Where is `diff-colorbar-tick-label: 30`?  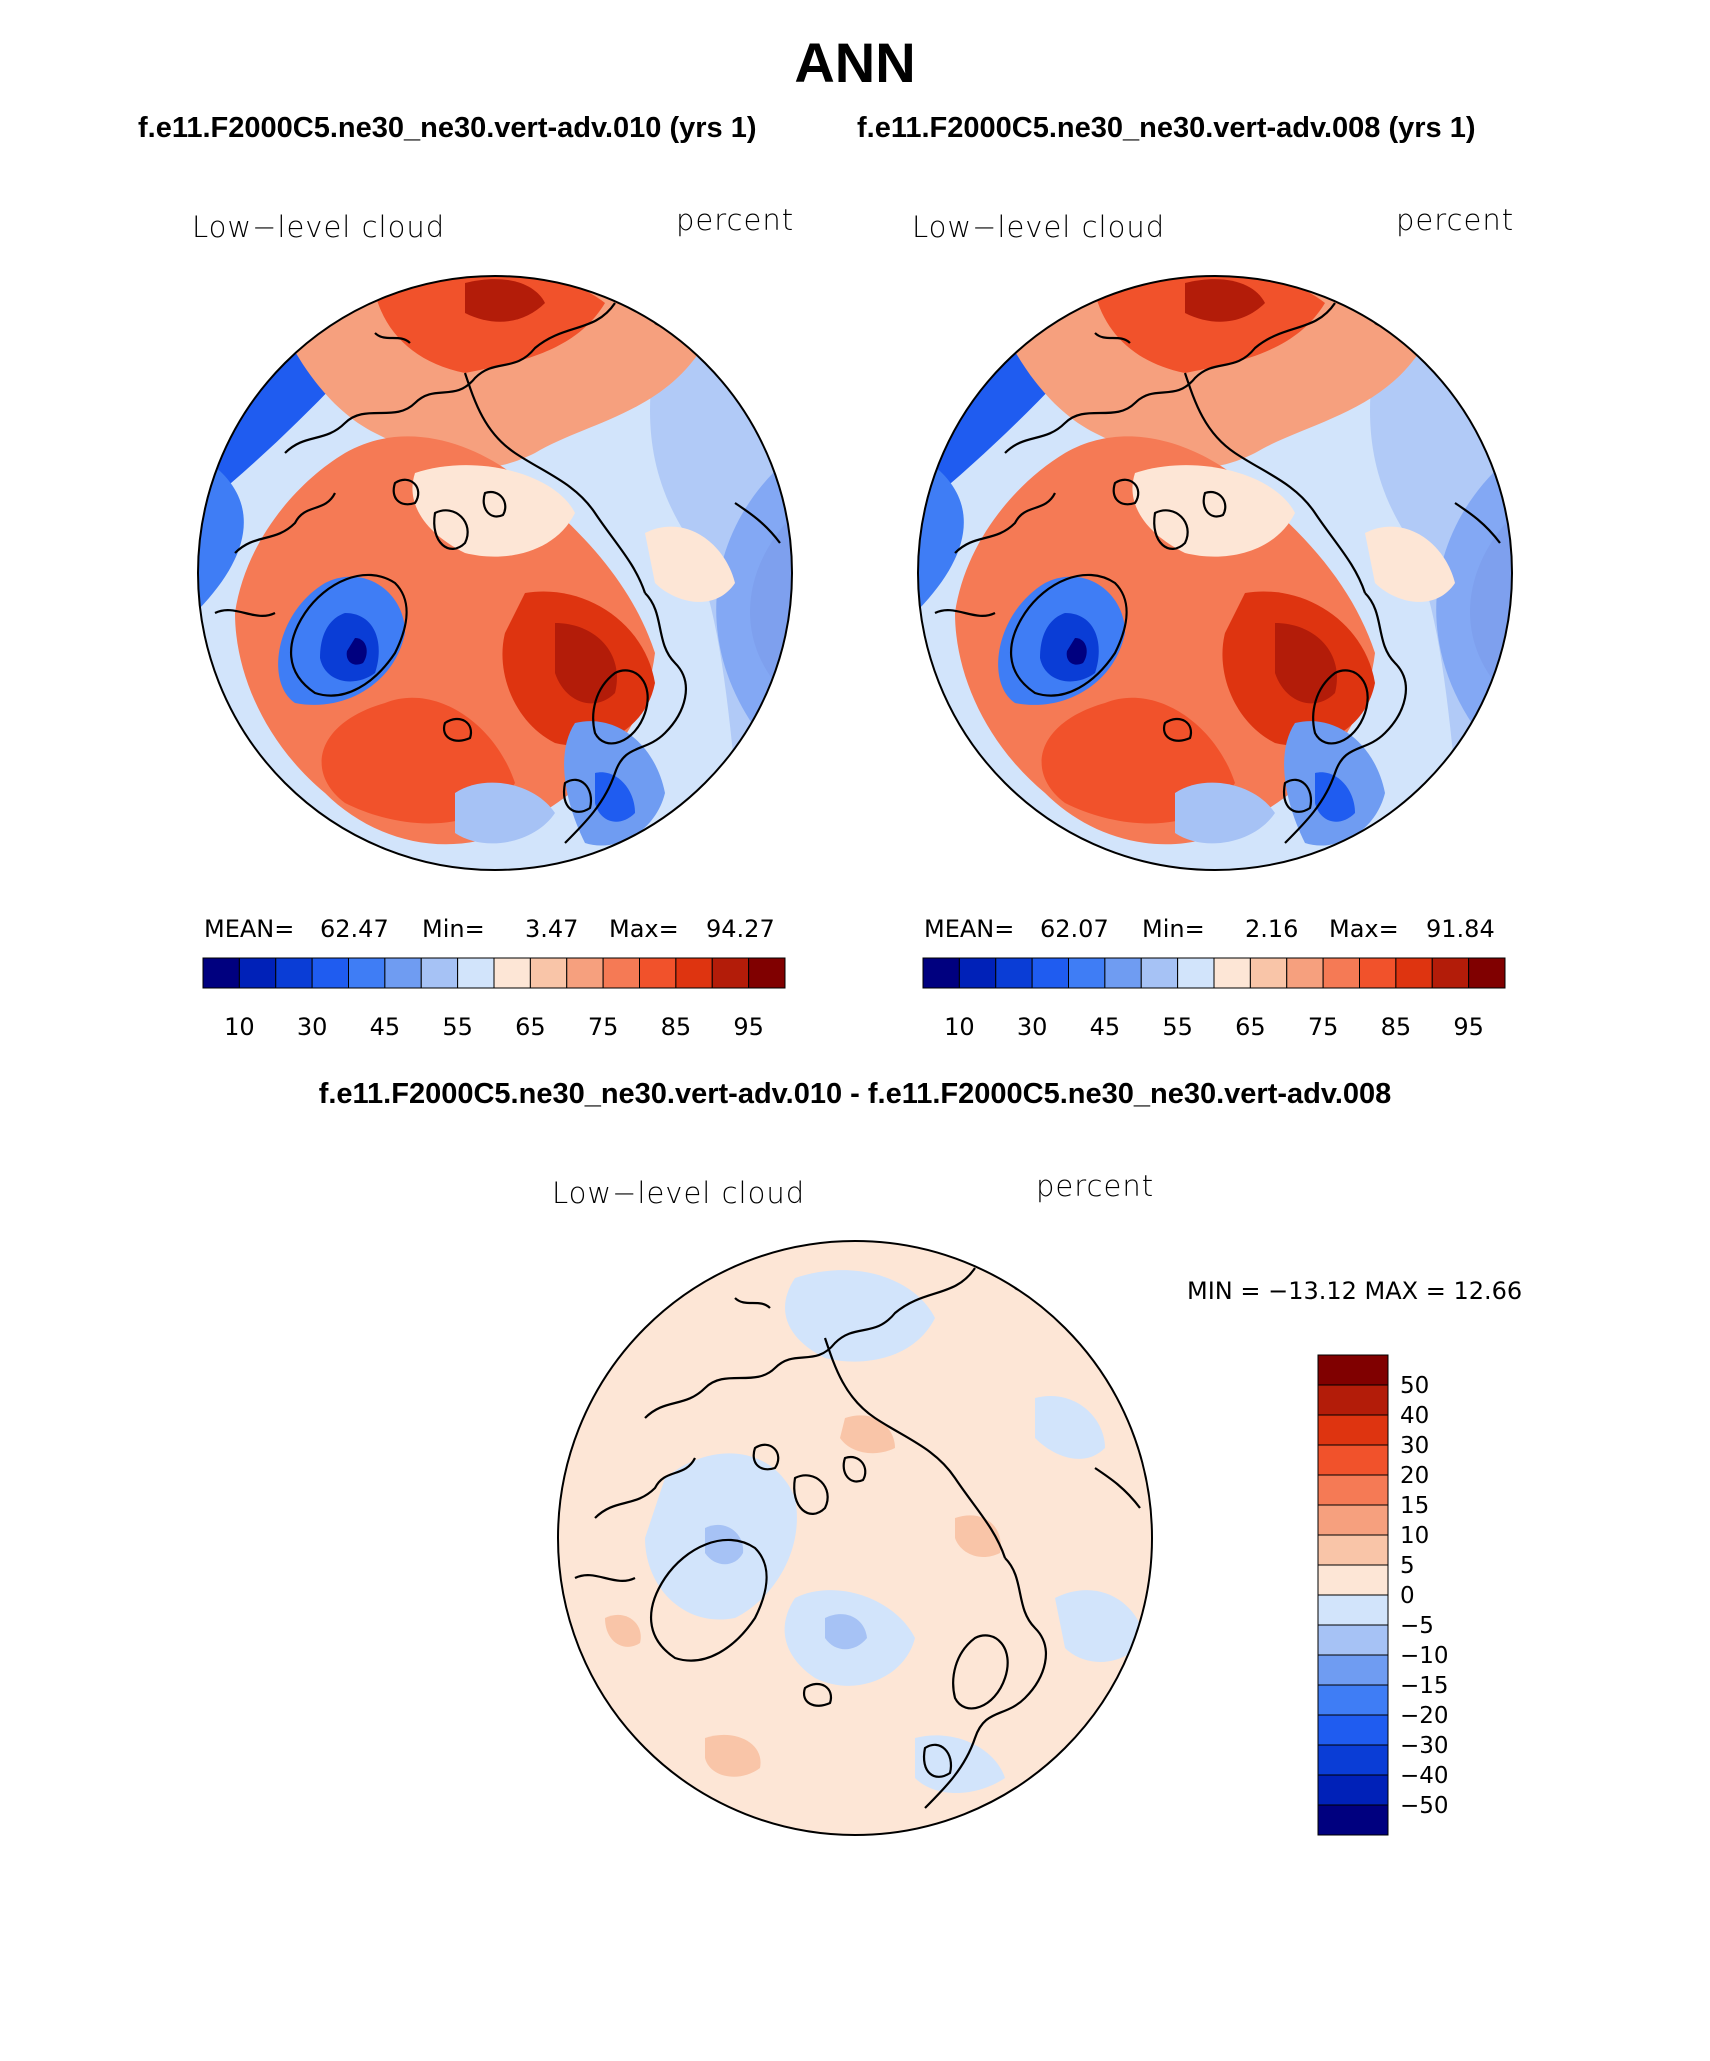
diff-colorbar-tick-label: 30 is located at coordinates (1414, 1446).